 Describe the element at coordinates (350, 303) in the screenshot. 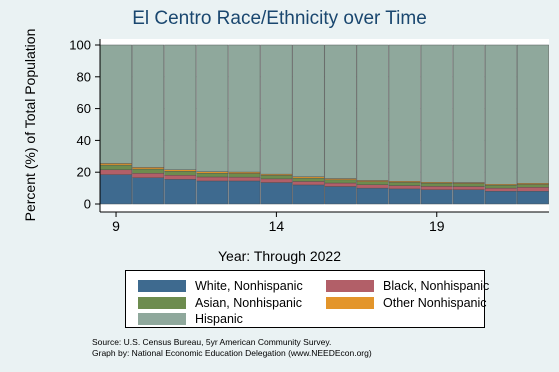

I see `legend-swatch-other` at that location.